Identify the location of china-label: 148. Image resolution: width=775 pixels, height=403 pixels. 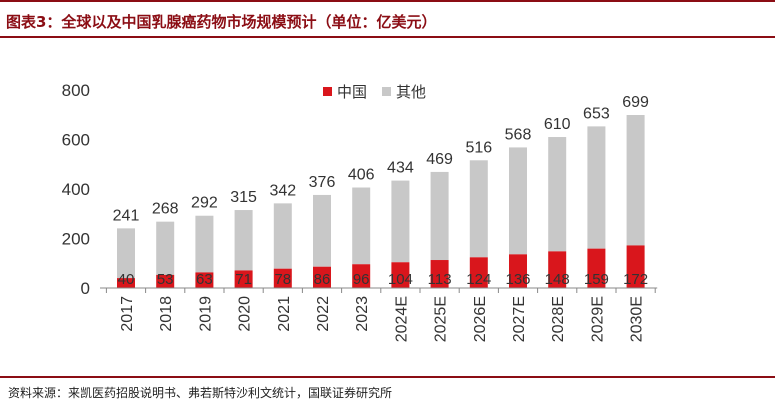
(557, 279).